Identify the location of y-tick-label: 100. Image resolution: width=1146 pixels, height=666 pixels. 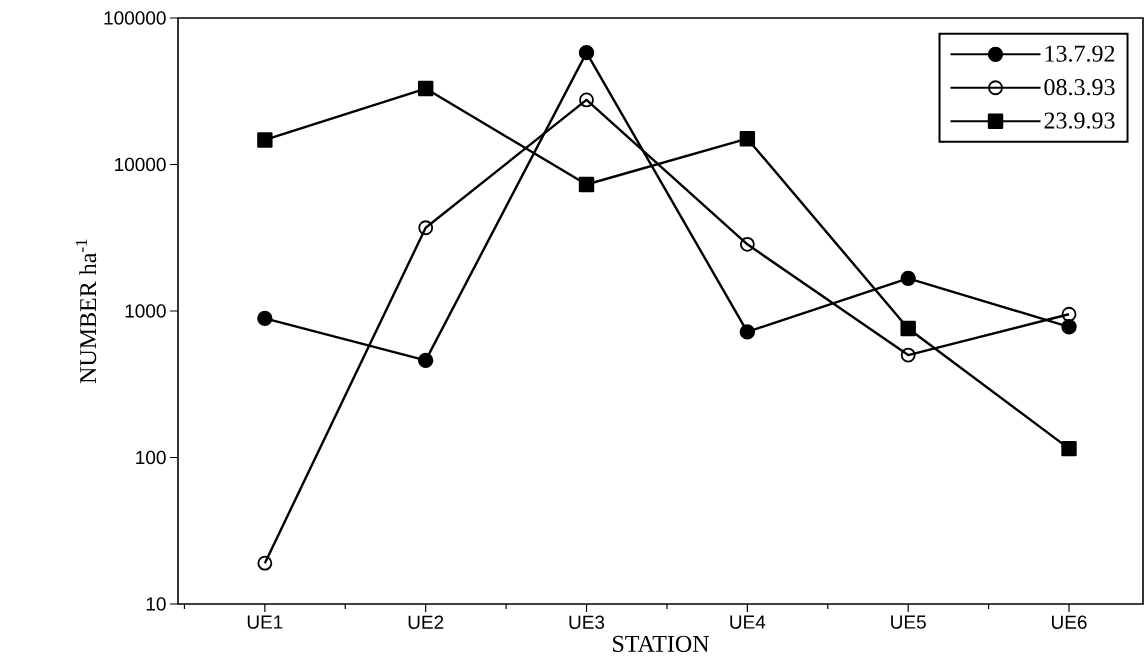
(151, 457).